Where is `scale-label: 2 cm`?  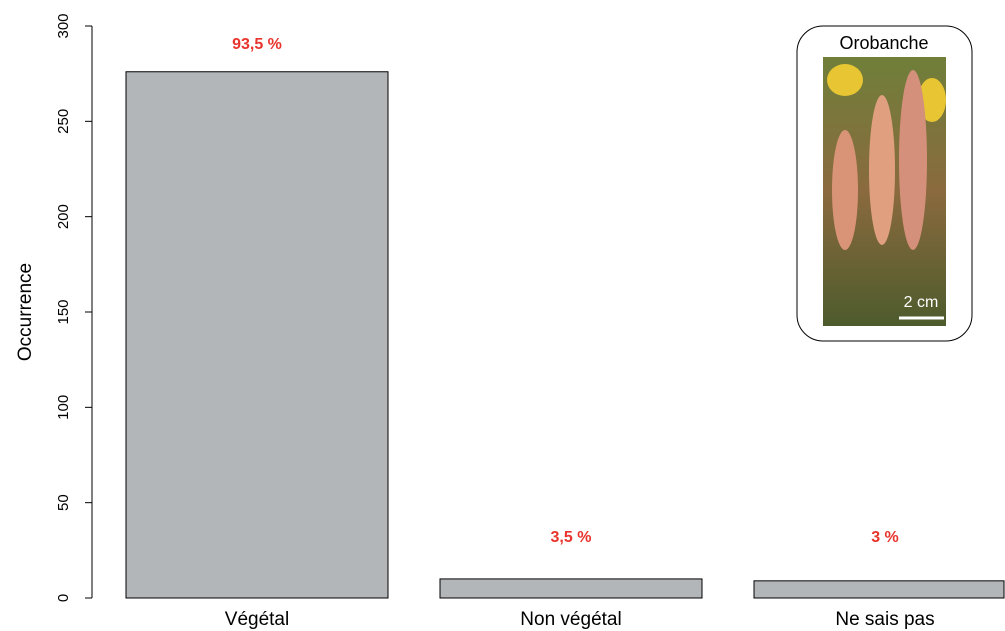 scale-label: 2 cm is located at coordinates (921, 302).